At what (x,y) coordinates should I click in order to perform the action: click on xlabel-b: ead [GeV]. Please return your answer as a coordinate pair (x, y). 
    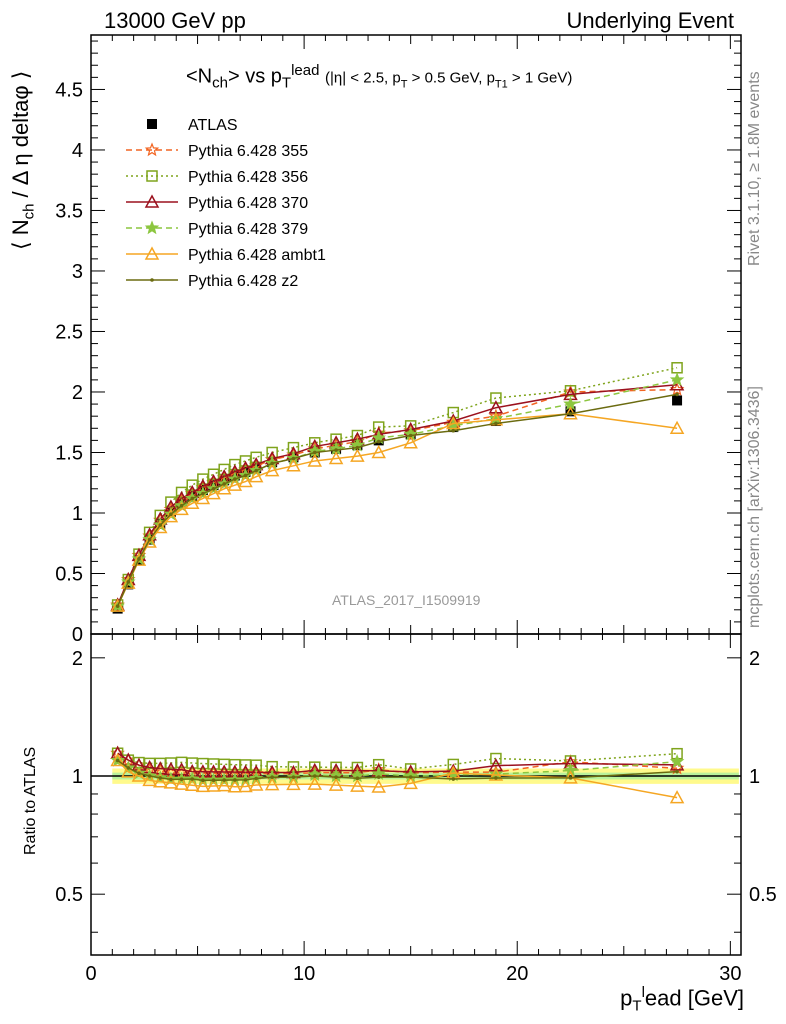
    Looking at the image, I should click on (694, 998).